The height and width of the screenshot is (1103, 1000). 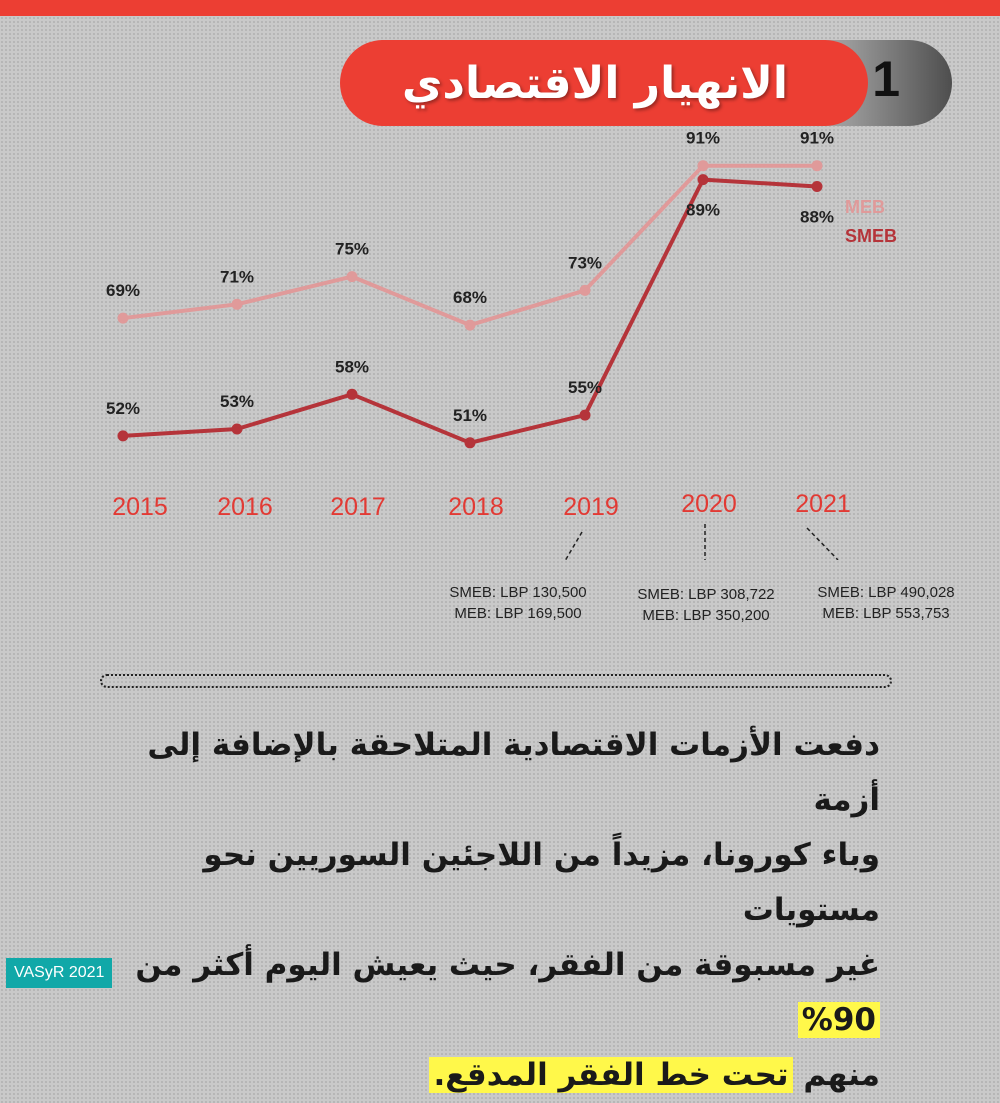 What do you see at coordinates (518, 603) in the screenshot?
I see `price-note-2019: SMEB: LBP 130,500 MEB: LBP 169,500` at bounding box center [518, 603].